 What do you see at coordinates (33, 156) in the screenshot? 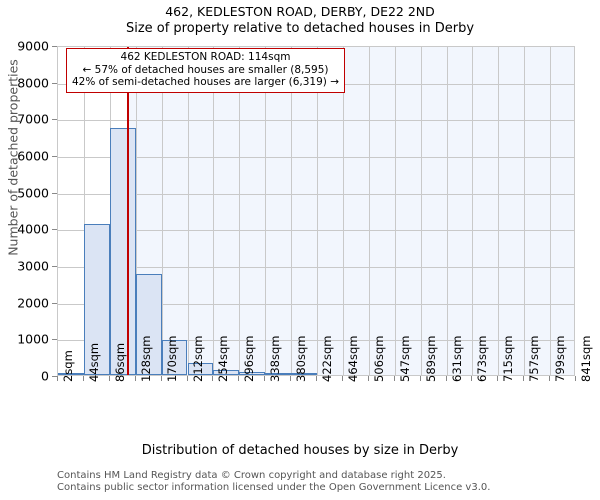
I see `y-axis-tick-label: 6000` at bounding box center [33, 156].